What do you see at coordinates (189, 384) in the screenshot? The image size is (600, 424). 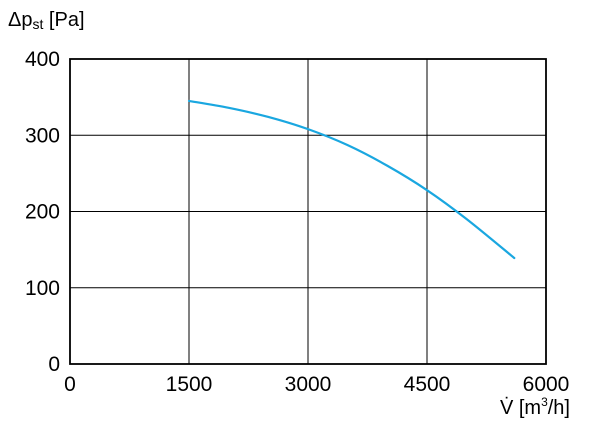 I see `x-tick-label-1500: 1500` at bounding box center [189, 384].